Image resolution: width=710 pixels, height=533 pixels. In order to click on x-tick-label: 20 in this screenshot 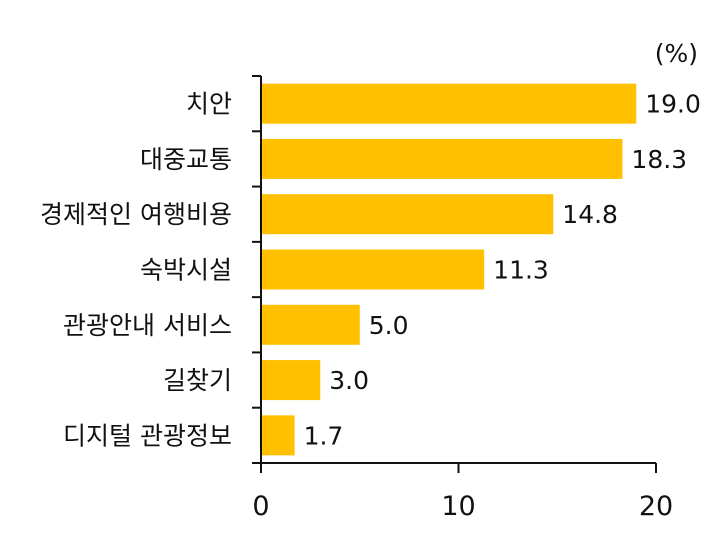, I will do `click(656, 506)`.